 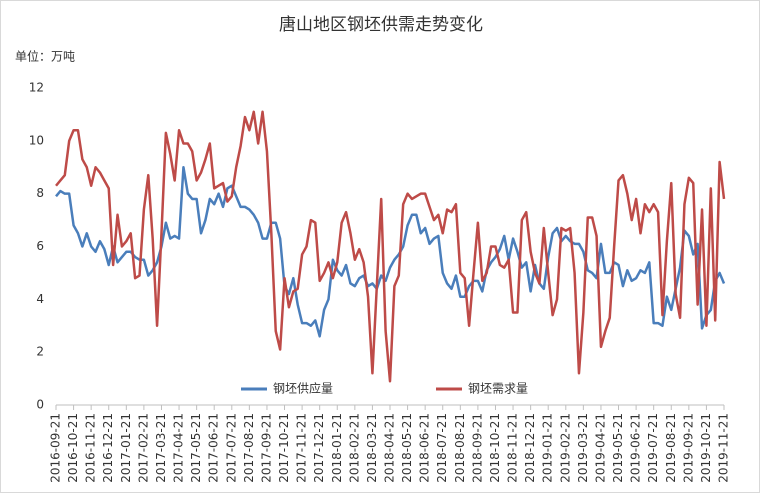 What do you see at coordinates (73, 448) in the screenshot?
I see `x-tick-label: 2016-10-21` at bounding box center [73, 448].